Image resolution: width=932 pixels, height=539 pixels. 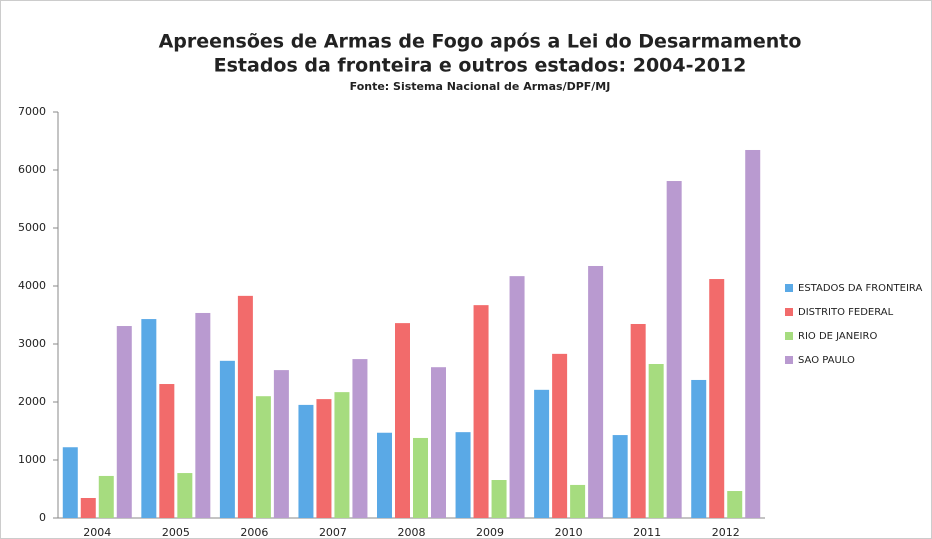 What do you see at coordinates (32, 169) in the screenshot?
I see `y-tick-label: 6000` at bounding box center [32, 169].